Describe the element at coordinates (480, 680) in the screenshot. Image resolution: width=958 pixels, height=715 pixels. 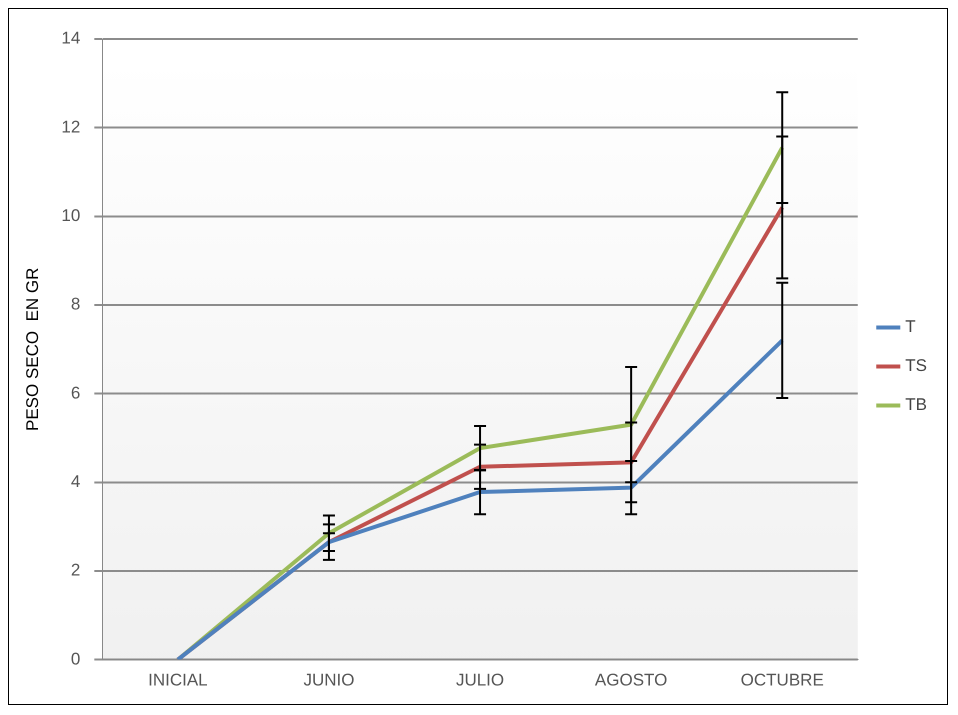
I see `x-tick-label: JULIO` at that location.